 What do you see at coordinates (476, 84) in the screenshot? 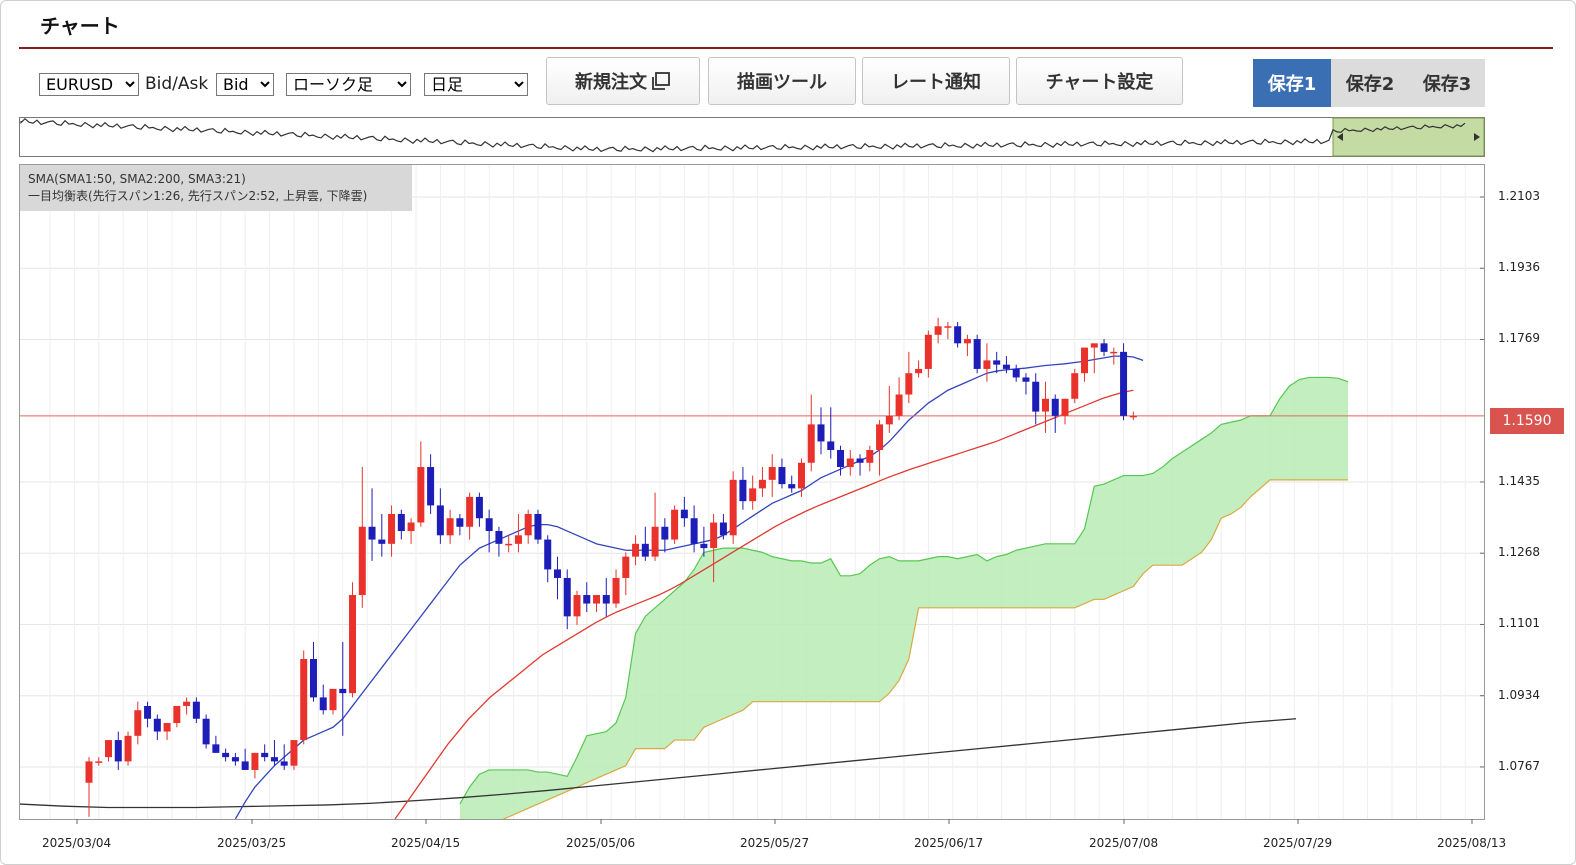
I see `timeframe-select: 日足` at bounding box center [476, 84].